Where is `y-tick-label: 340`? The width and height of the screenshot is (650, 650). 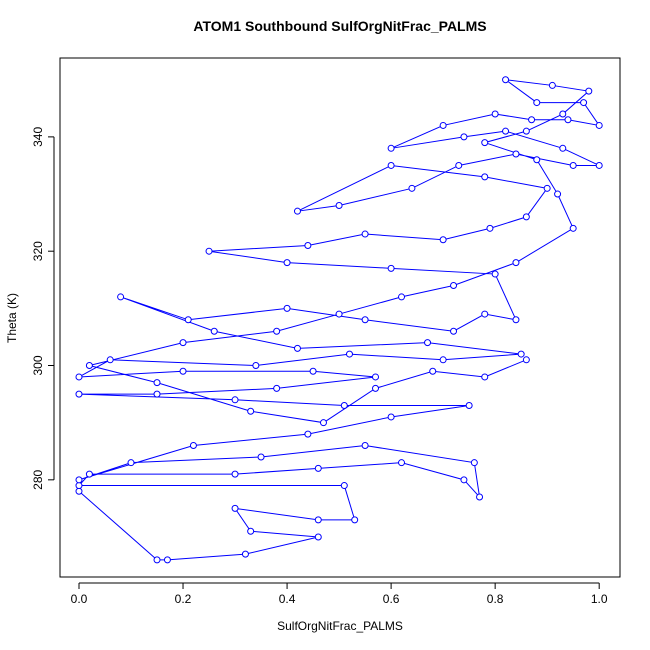
y-tick-label: 340 is located at coordinates (38, 137).